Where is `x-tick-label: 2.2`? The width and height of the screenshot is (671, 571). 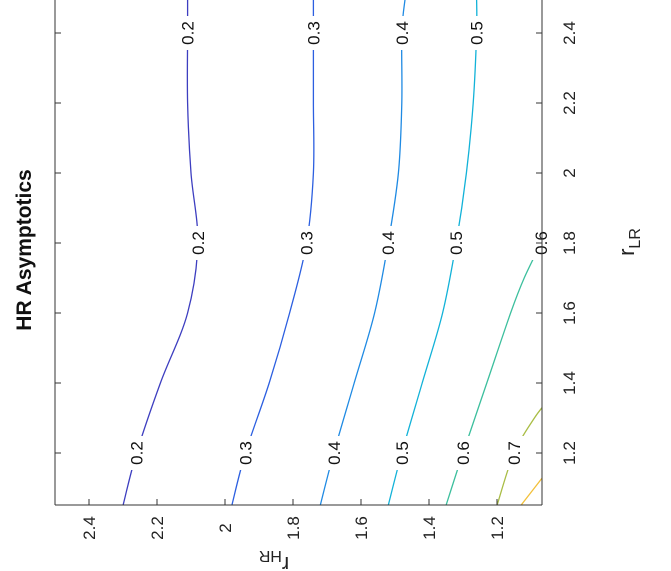
x-tick-label: 2.2 is located at coordinates (569, 103).